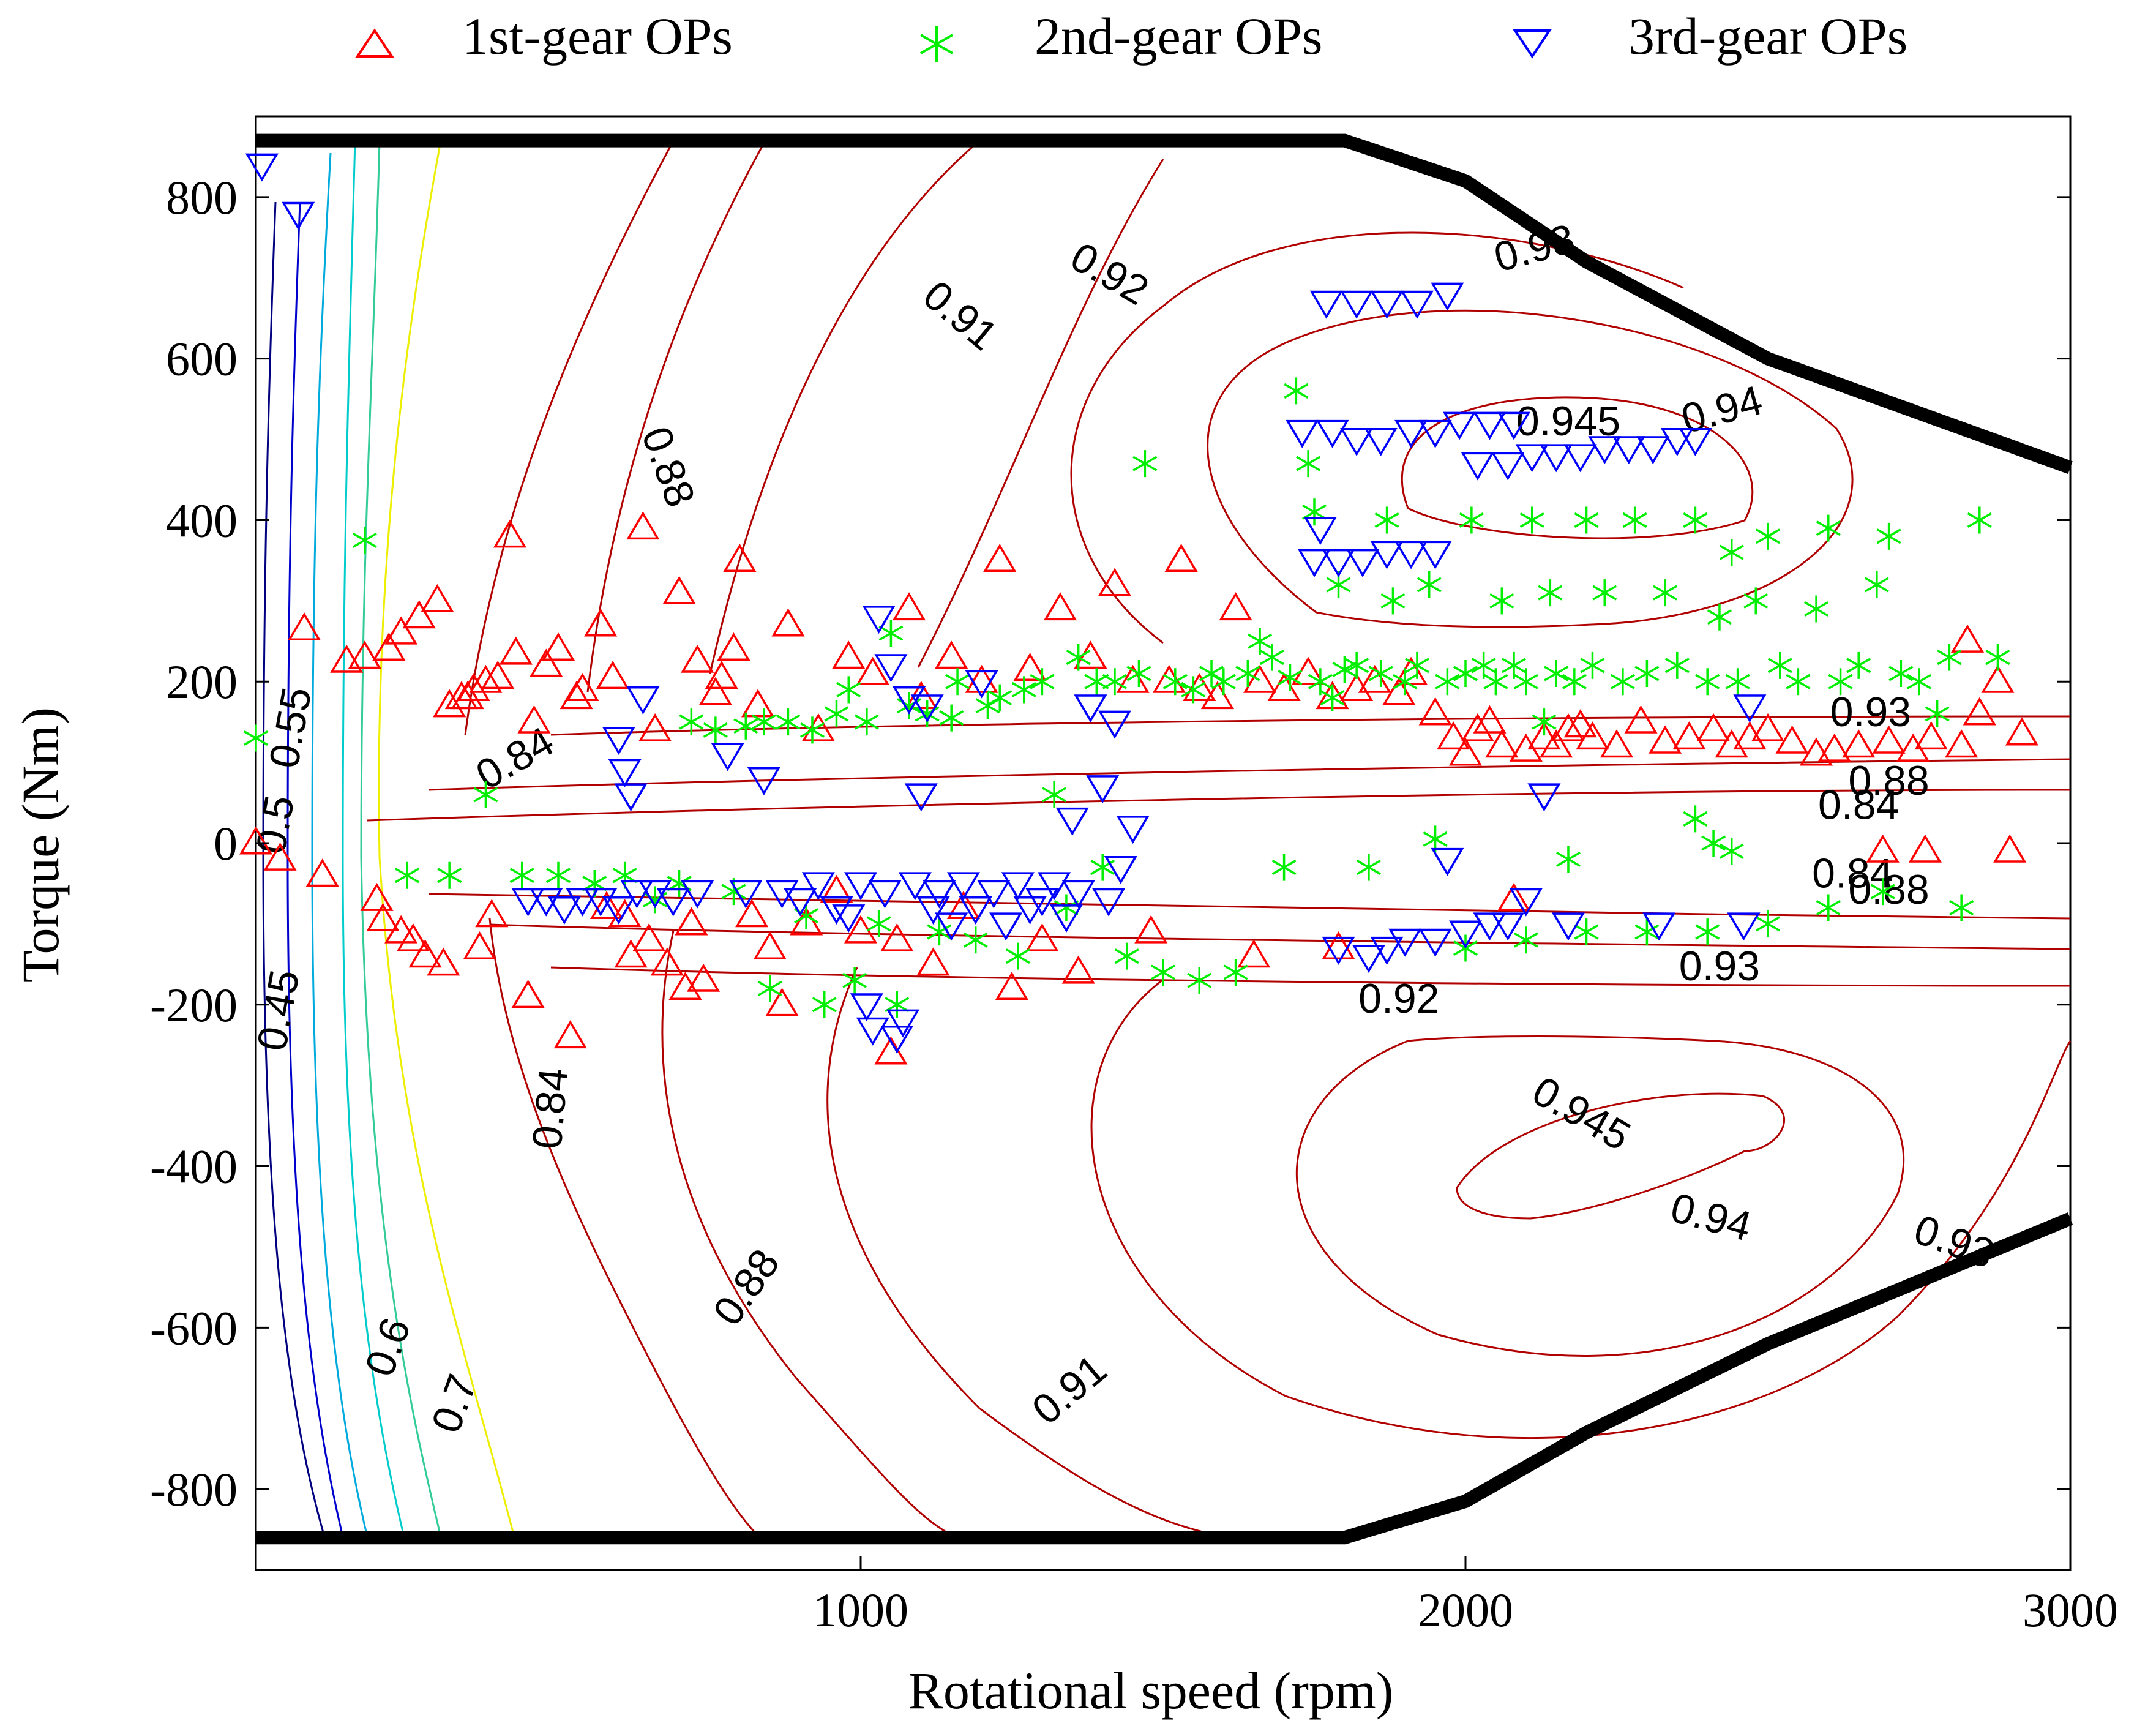 The height and width of the screenshot is (1734, 2156). I want to click on contour-line-084-upper, so click(570, 437).